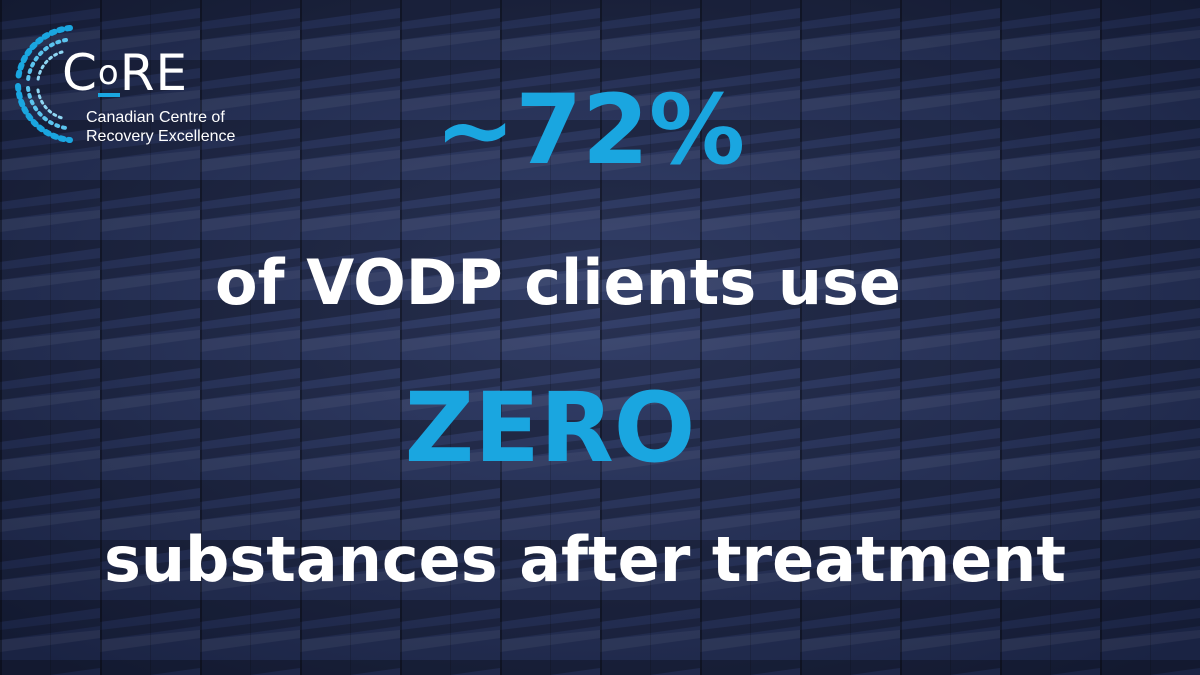 The height and width of the screenshot is (675, 1200). Describe the element at coordinates (585, 559) in the screenshot. I see `headline-line-2: substances after treatment` at that location.